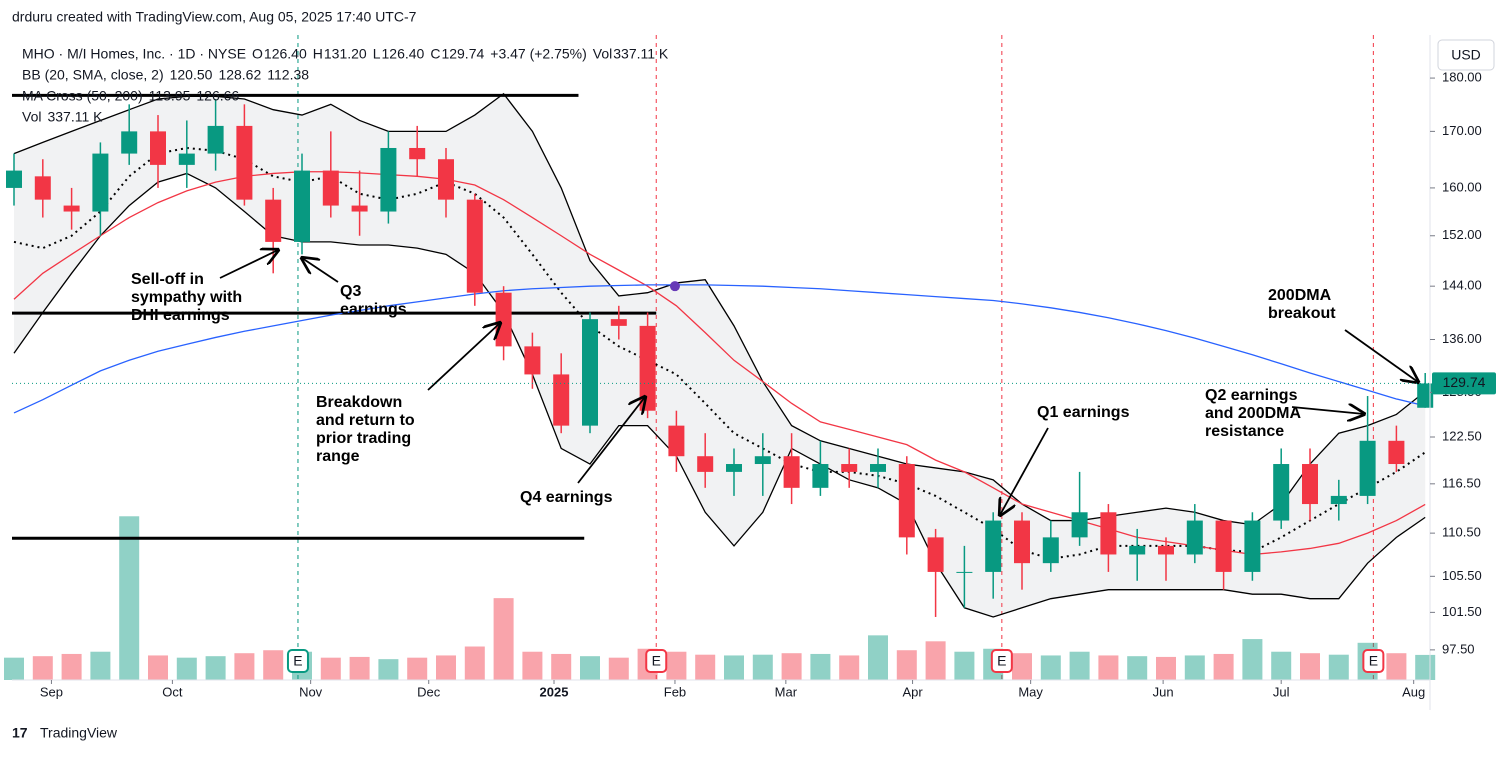 This screenshot has width=1510, height=761. What do you see at coordinates (1244, 431) in the screenshot?
I see `annotation: resistance` at bounding box center [1244, 431].